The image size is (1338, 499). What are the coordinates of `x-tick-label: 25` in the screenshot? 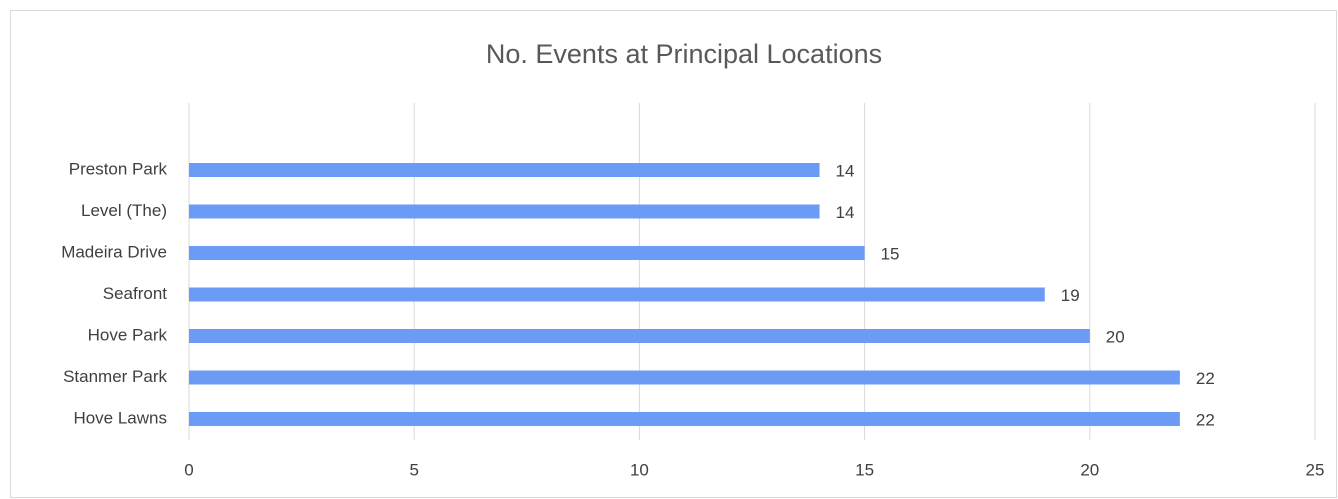 It's located at (1315, 469).